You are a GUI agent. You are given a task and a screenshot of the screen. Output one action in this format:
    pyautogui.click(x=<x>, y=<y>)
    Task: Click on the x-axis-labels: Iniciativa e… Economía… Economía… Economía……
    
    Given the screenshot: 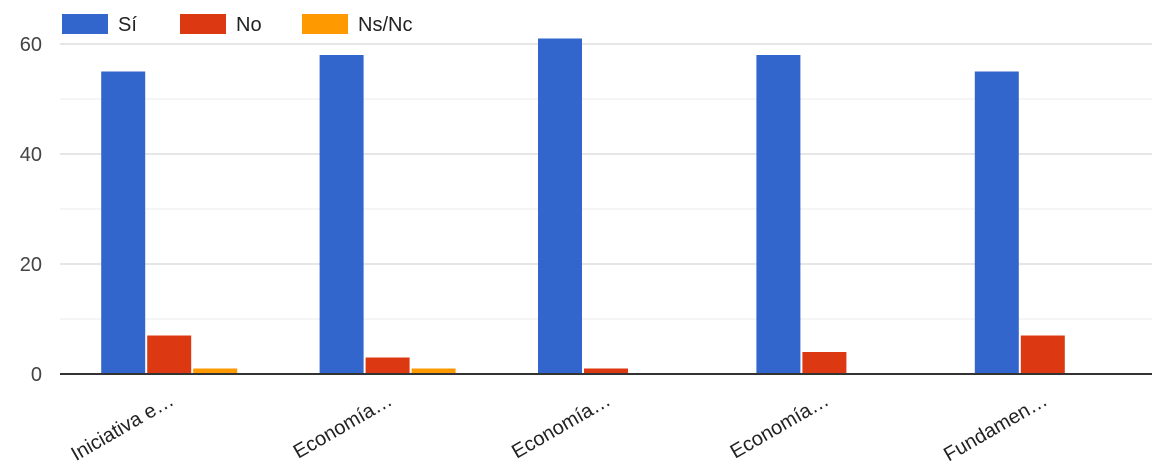 What is the action you would take?
    pyautogui.click(x=560, y=427)
    